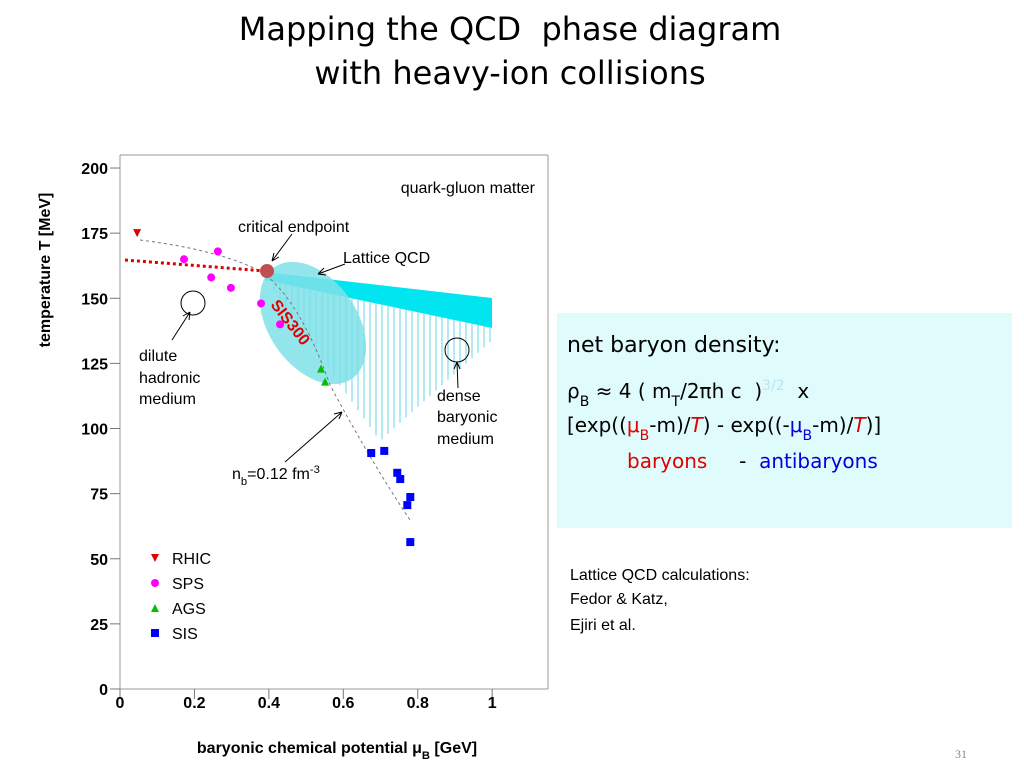 The width and height of the screenshot is (1024, 768). I want to click on x-tick-label: 0.4, so click(269, 703).